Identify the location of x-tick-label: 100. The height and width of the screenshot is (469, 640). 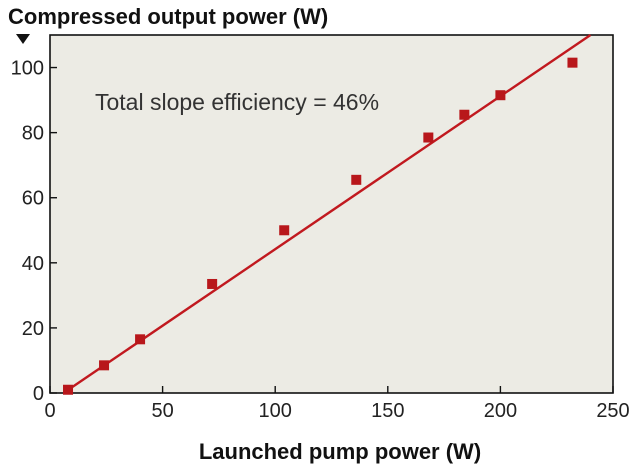
(275, 411).